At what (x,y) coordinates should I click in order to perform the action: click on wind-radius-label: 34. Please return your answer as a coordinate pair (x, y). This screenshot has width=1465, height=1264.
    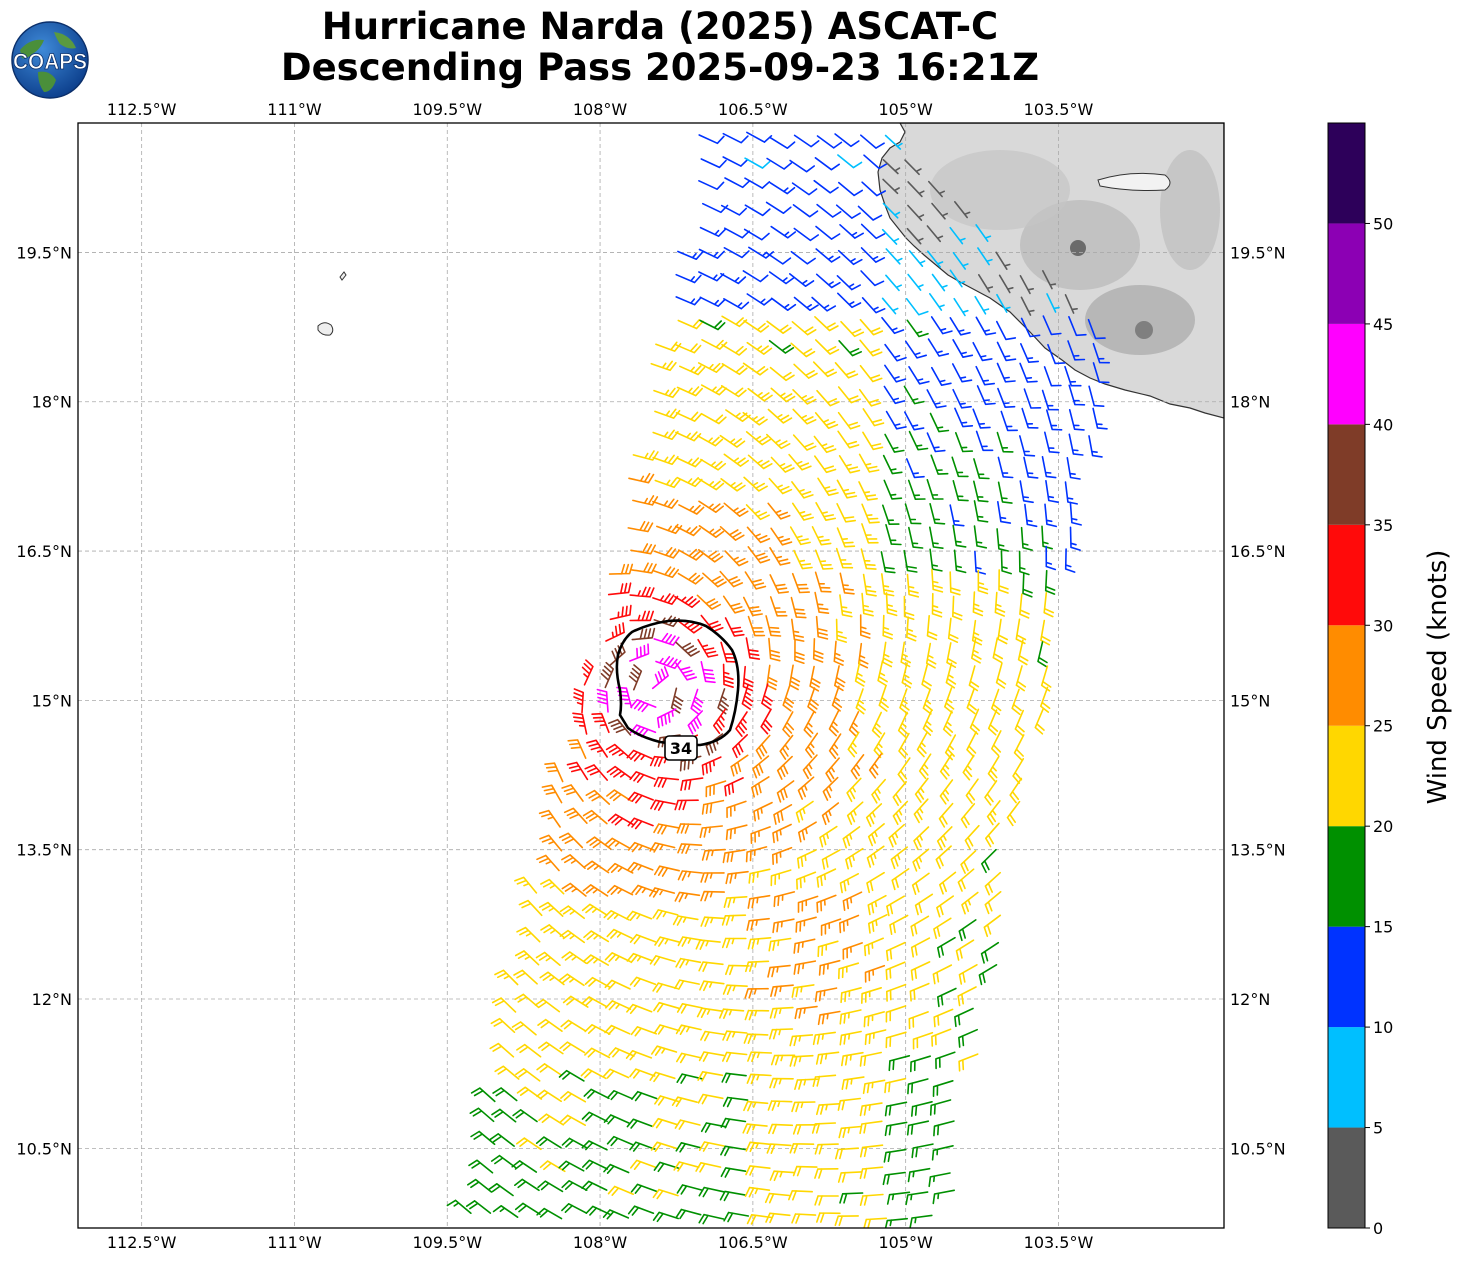
    Looking at the image, I should click on (681, 748).